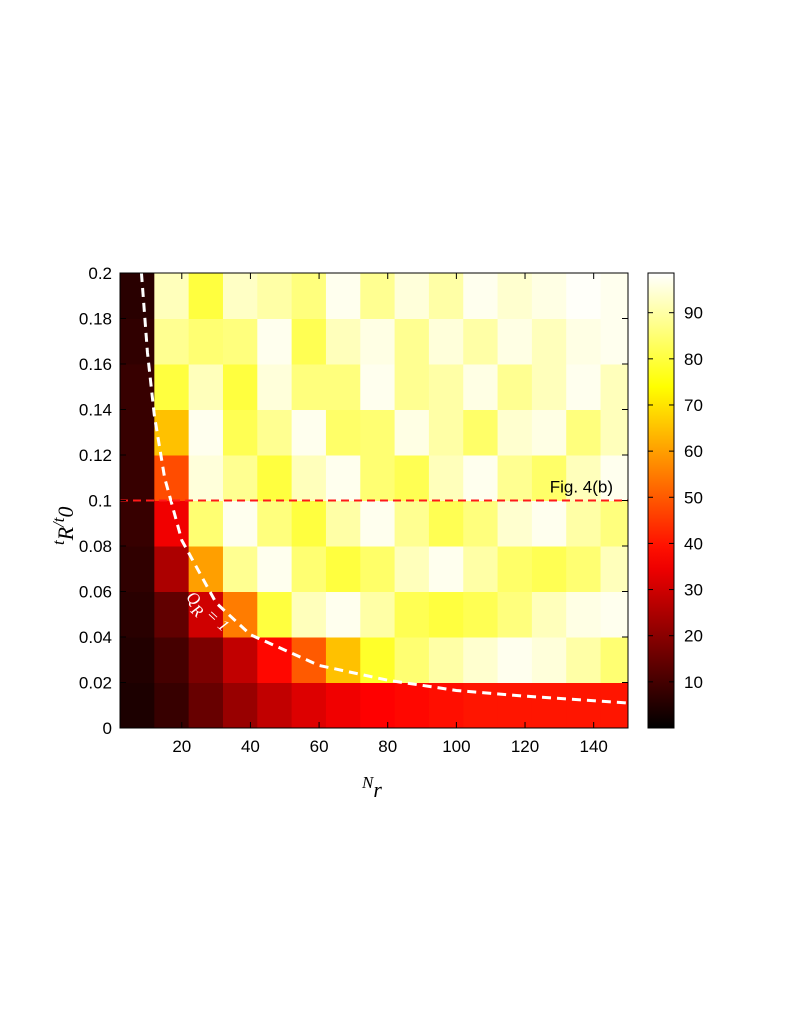 This screenshot has width=789, height=1026. I want to click on colorbar-tick-label: 20, so click(693, 636).